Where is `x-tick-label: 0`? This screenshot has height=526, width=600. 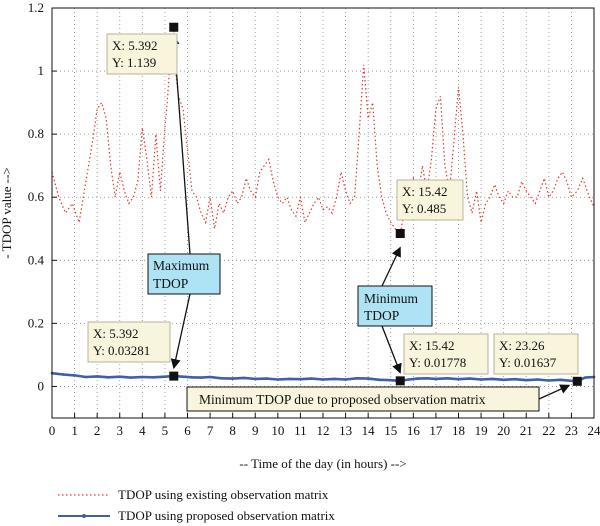 x-tick-label: 0 is located at coordinates (52, 430).